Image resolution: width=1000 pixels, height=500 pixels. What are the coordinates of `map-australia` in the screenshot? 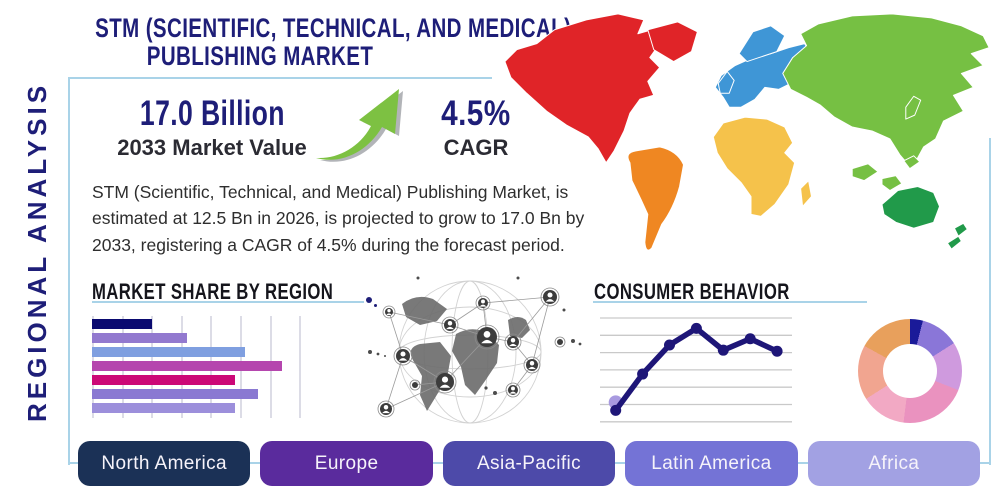 It's located at (911, 207).